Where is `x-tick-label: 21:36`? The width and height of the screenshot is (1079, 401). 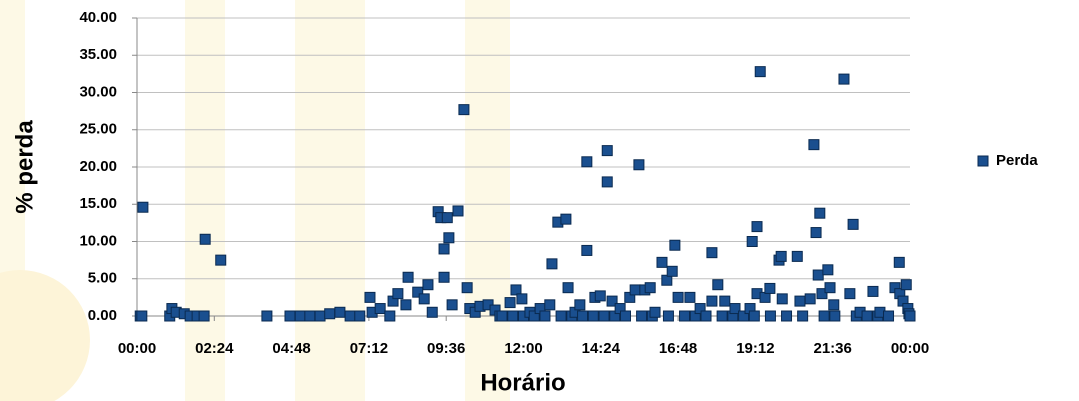
x-tick-label: 21:36 is located at coordinates (833, 348).